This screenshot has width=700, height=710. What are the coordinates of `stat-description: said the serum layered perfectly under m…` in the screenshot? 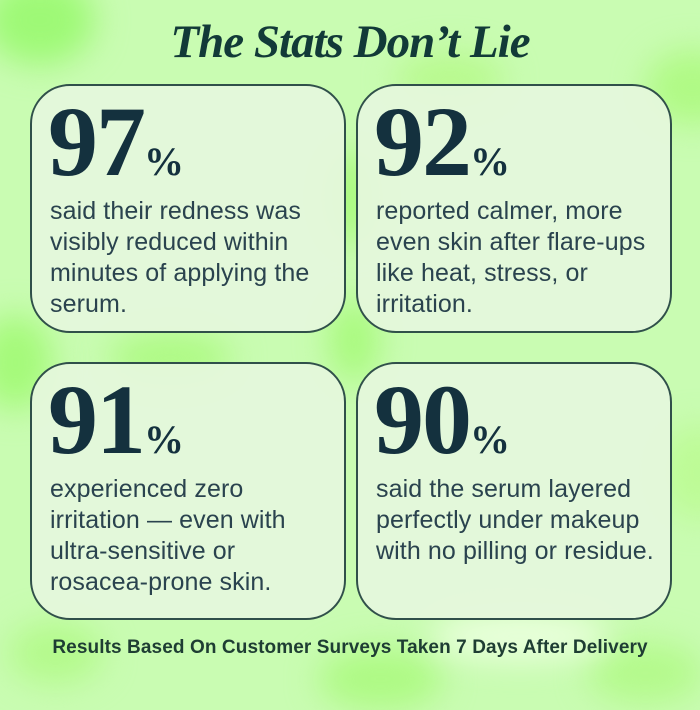 It's located at (515, 520).